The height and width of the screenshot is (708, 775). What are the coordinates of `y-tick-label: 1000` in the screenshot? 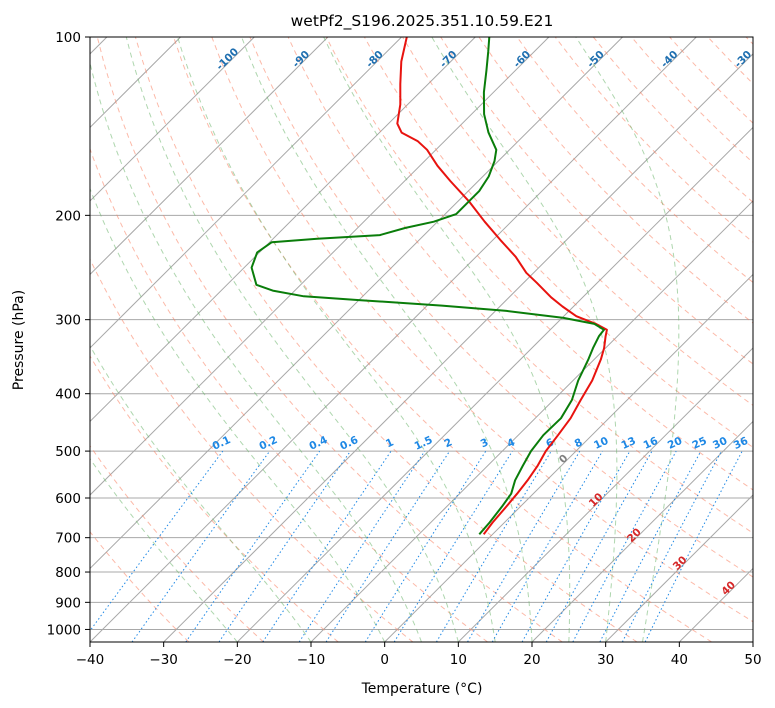 It's located at (64, 630).